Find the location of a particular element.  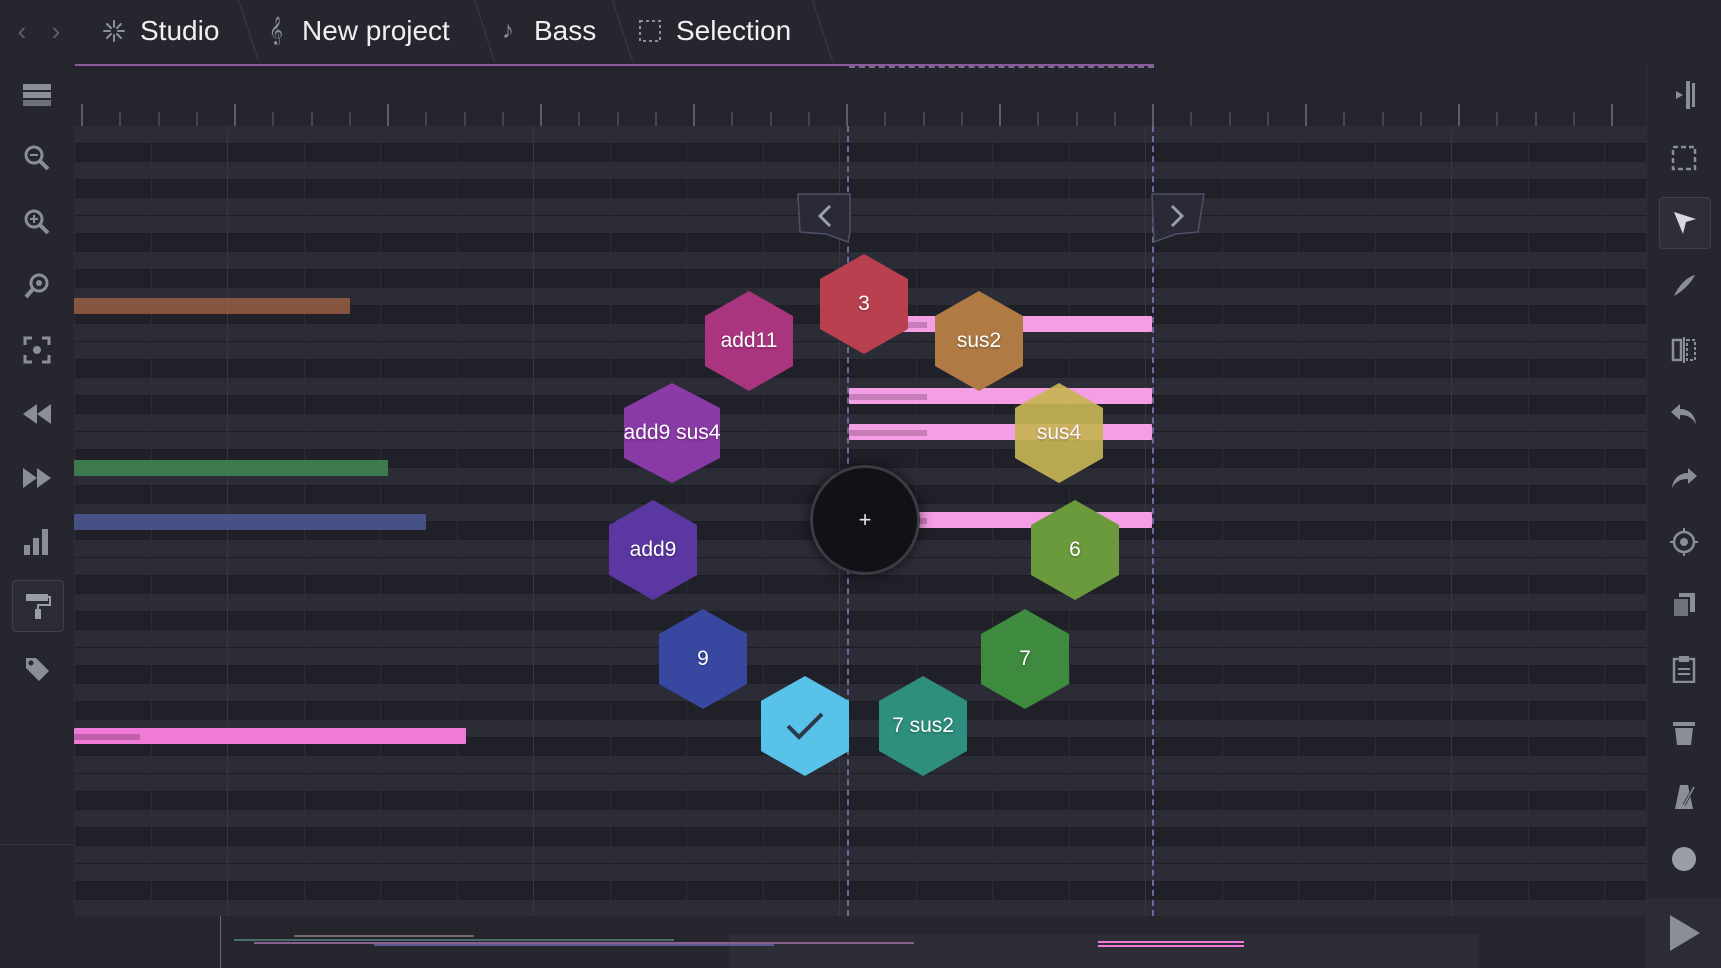

sparkle-icon is located at coordinates (114, 31).